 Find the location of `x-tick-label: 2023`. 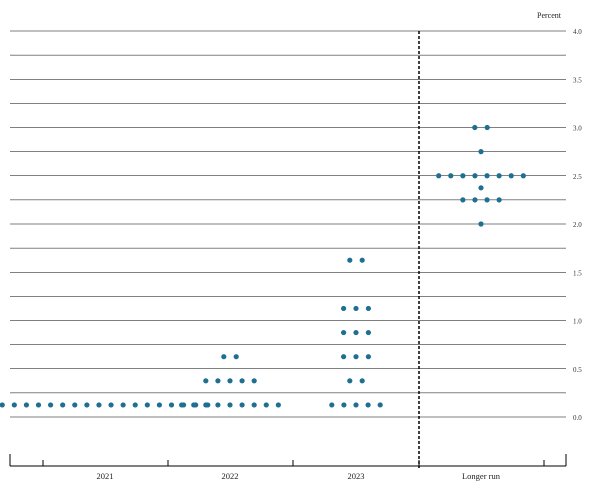

x-tick-label: 2023 is located at coordinates (356, 476).